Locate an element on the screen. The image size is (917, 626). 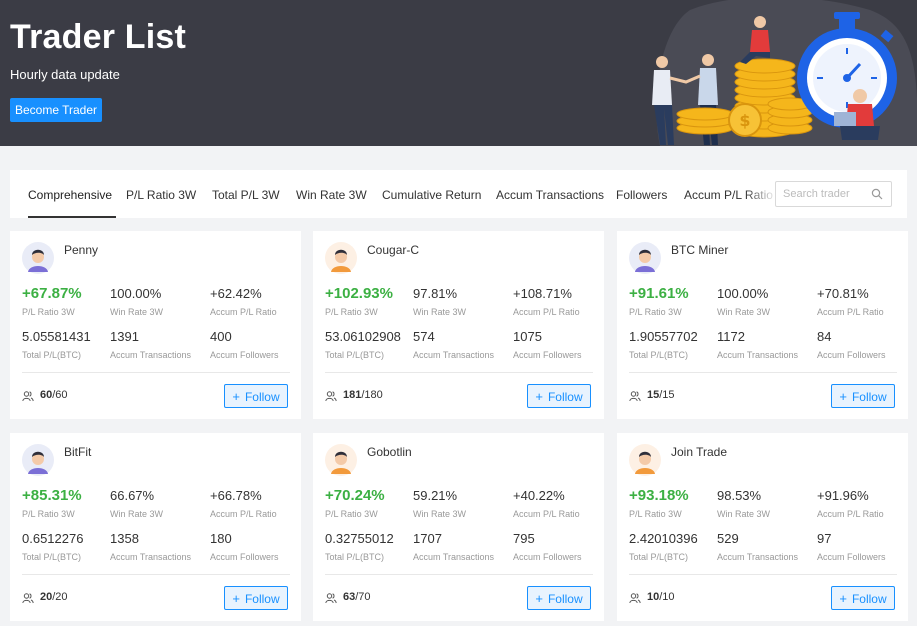
tab-accum-transactions: Accum Transactions is located at coordinates (550, 195).